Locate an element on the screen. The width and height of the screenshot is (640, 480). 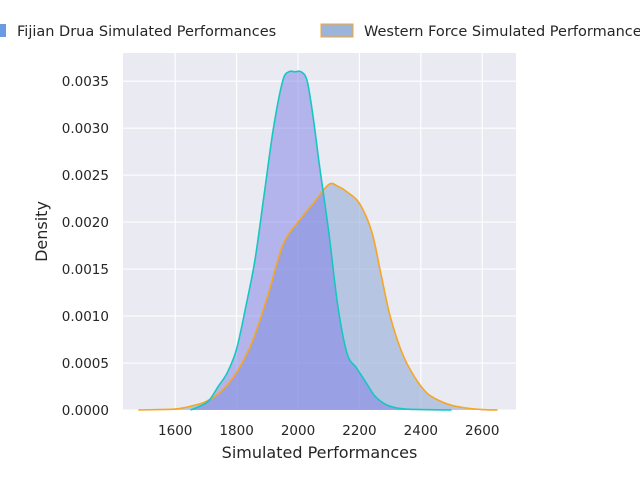
x-tick-label: 1600 is located at coordinates (175, 431).